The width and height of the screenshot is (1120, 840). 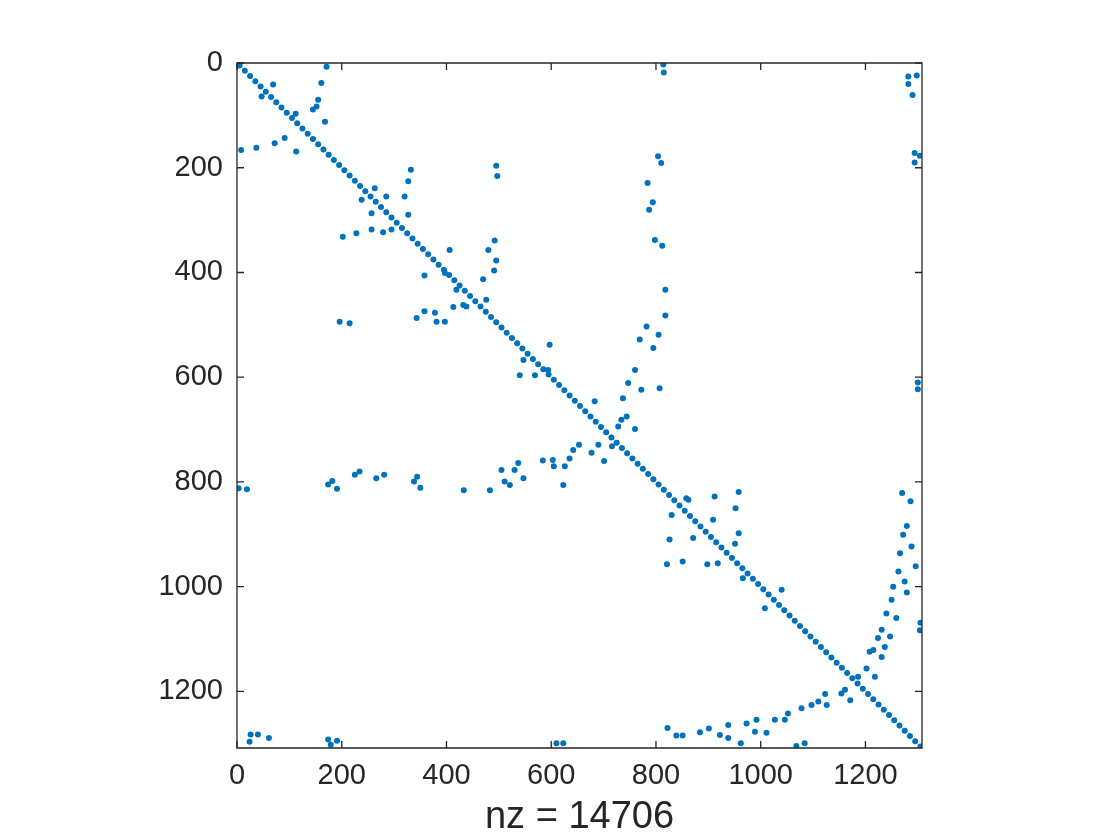 I want to click on x-tick-label: 200, so click(x=341, y=774).